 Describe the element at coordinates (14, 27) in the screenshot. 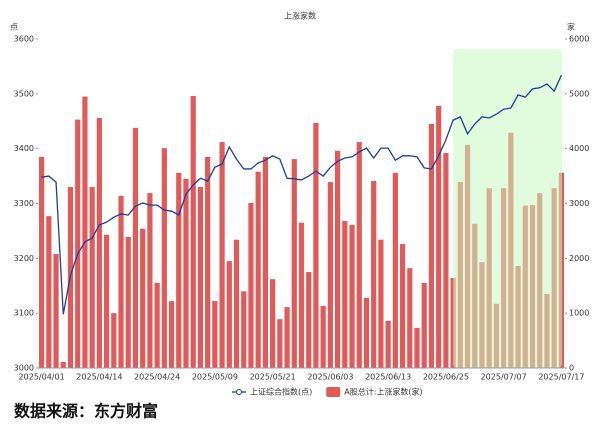

I see `y-axis-unit: 点` at that location.